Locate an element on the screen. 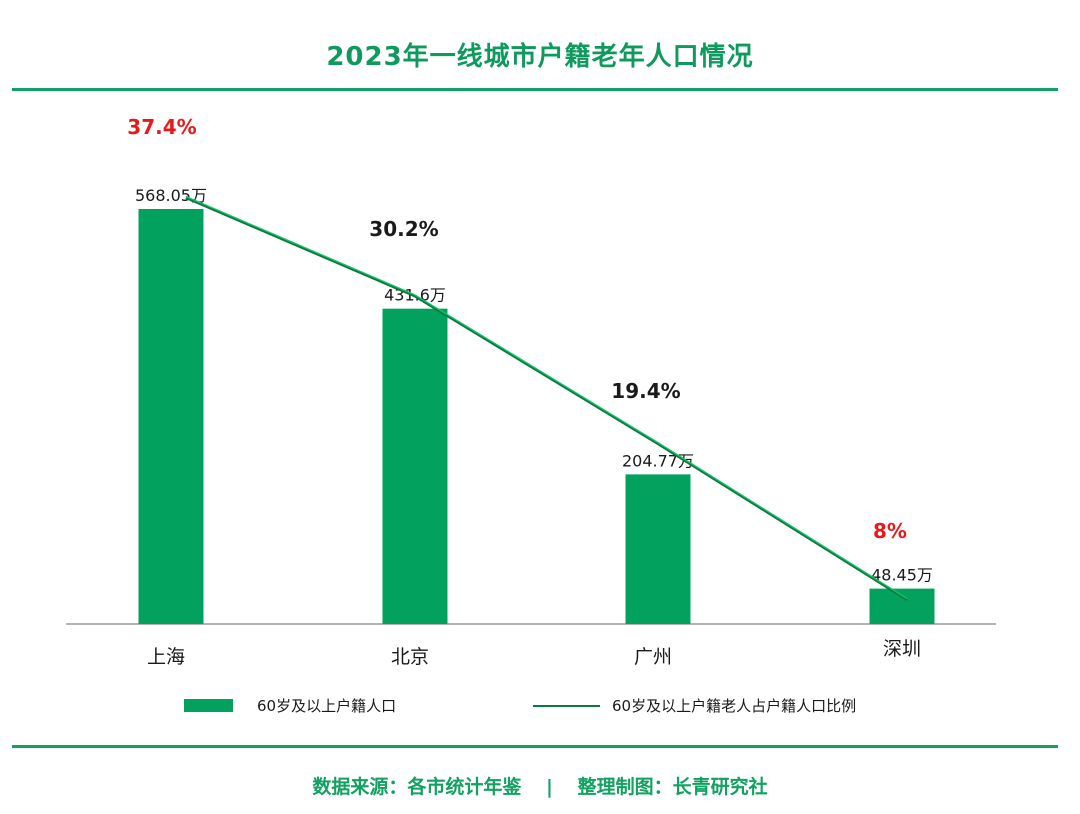 The image size is (1080, 814). ratio-label: 37.4% is located at coordinates (161, 127).